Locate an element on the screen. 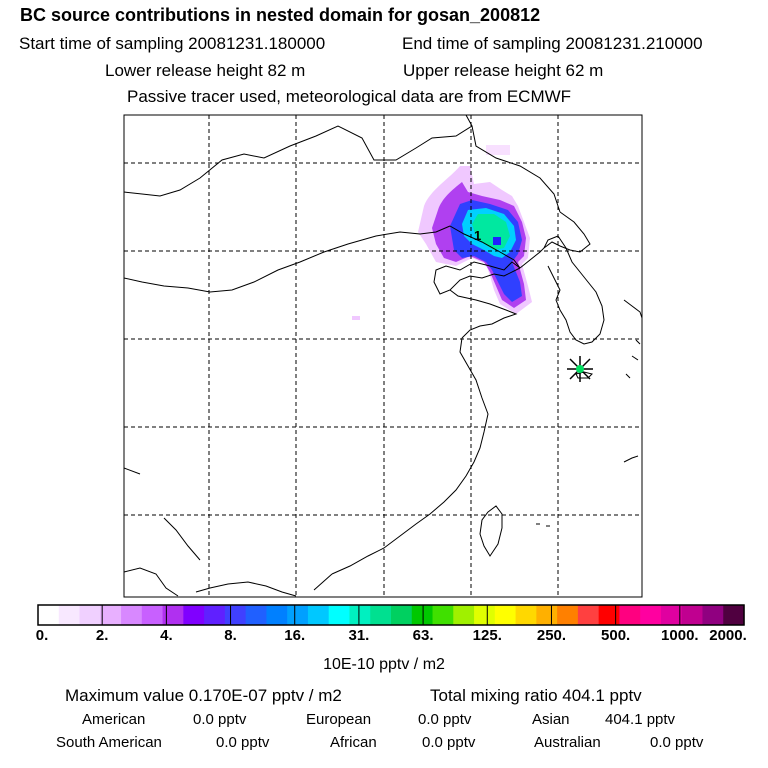 The height and width of the screenshot is (768, 768). region-african-value: 0.0 pptv is located at coordinates (449, 742).